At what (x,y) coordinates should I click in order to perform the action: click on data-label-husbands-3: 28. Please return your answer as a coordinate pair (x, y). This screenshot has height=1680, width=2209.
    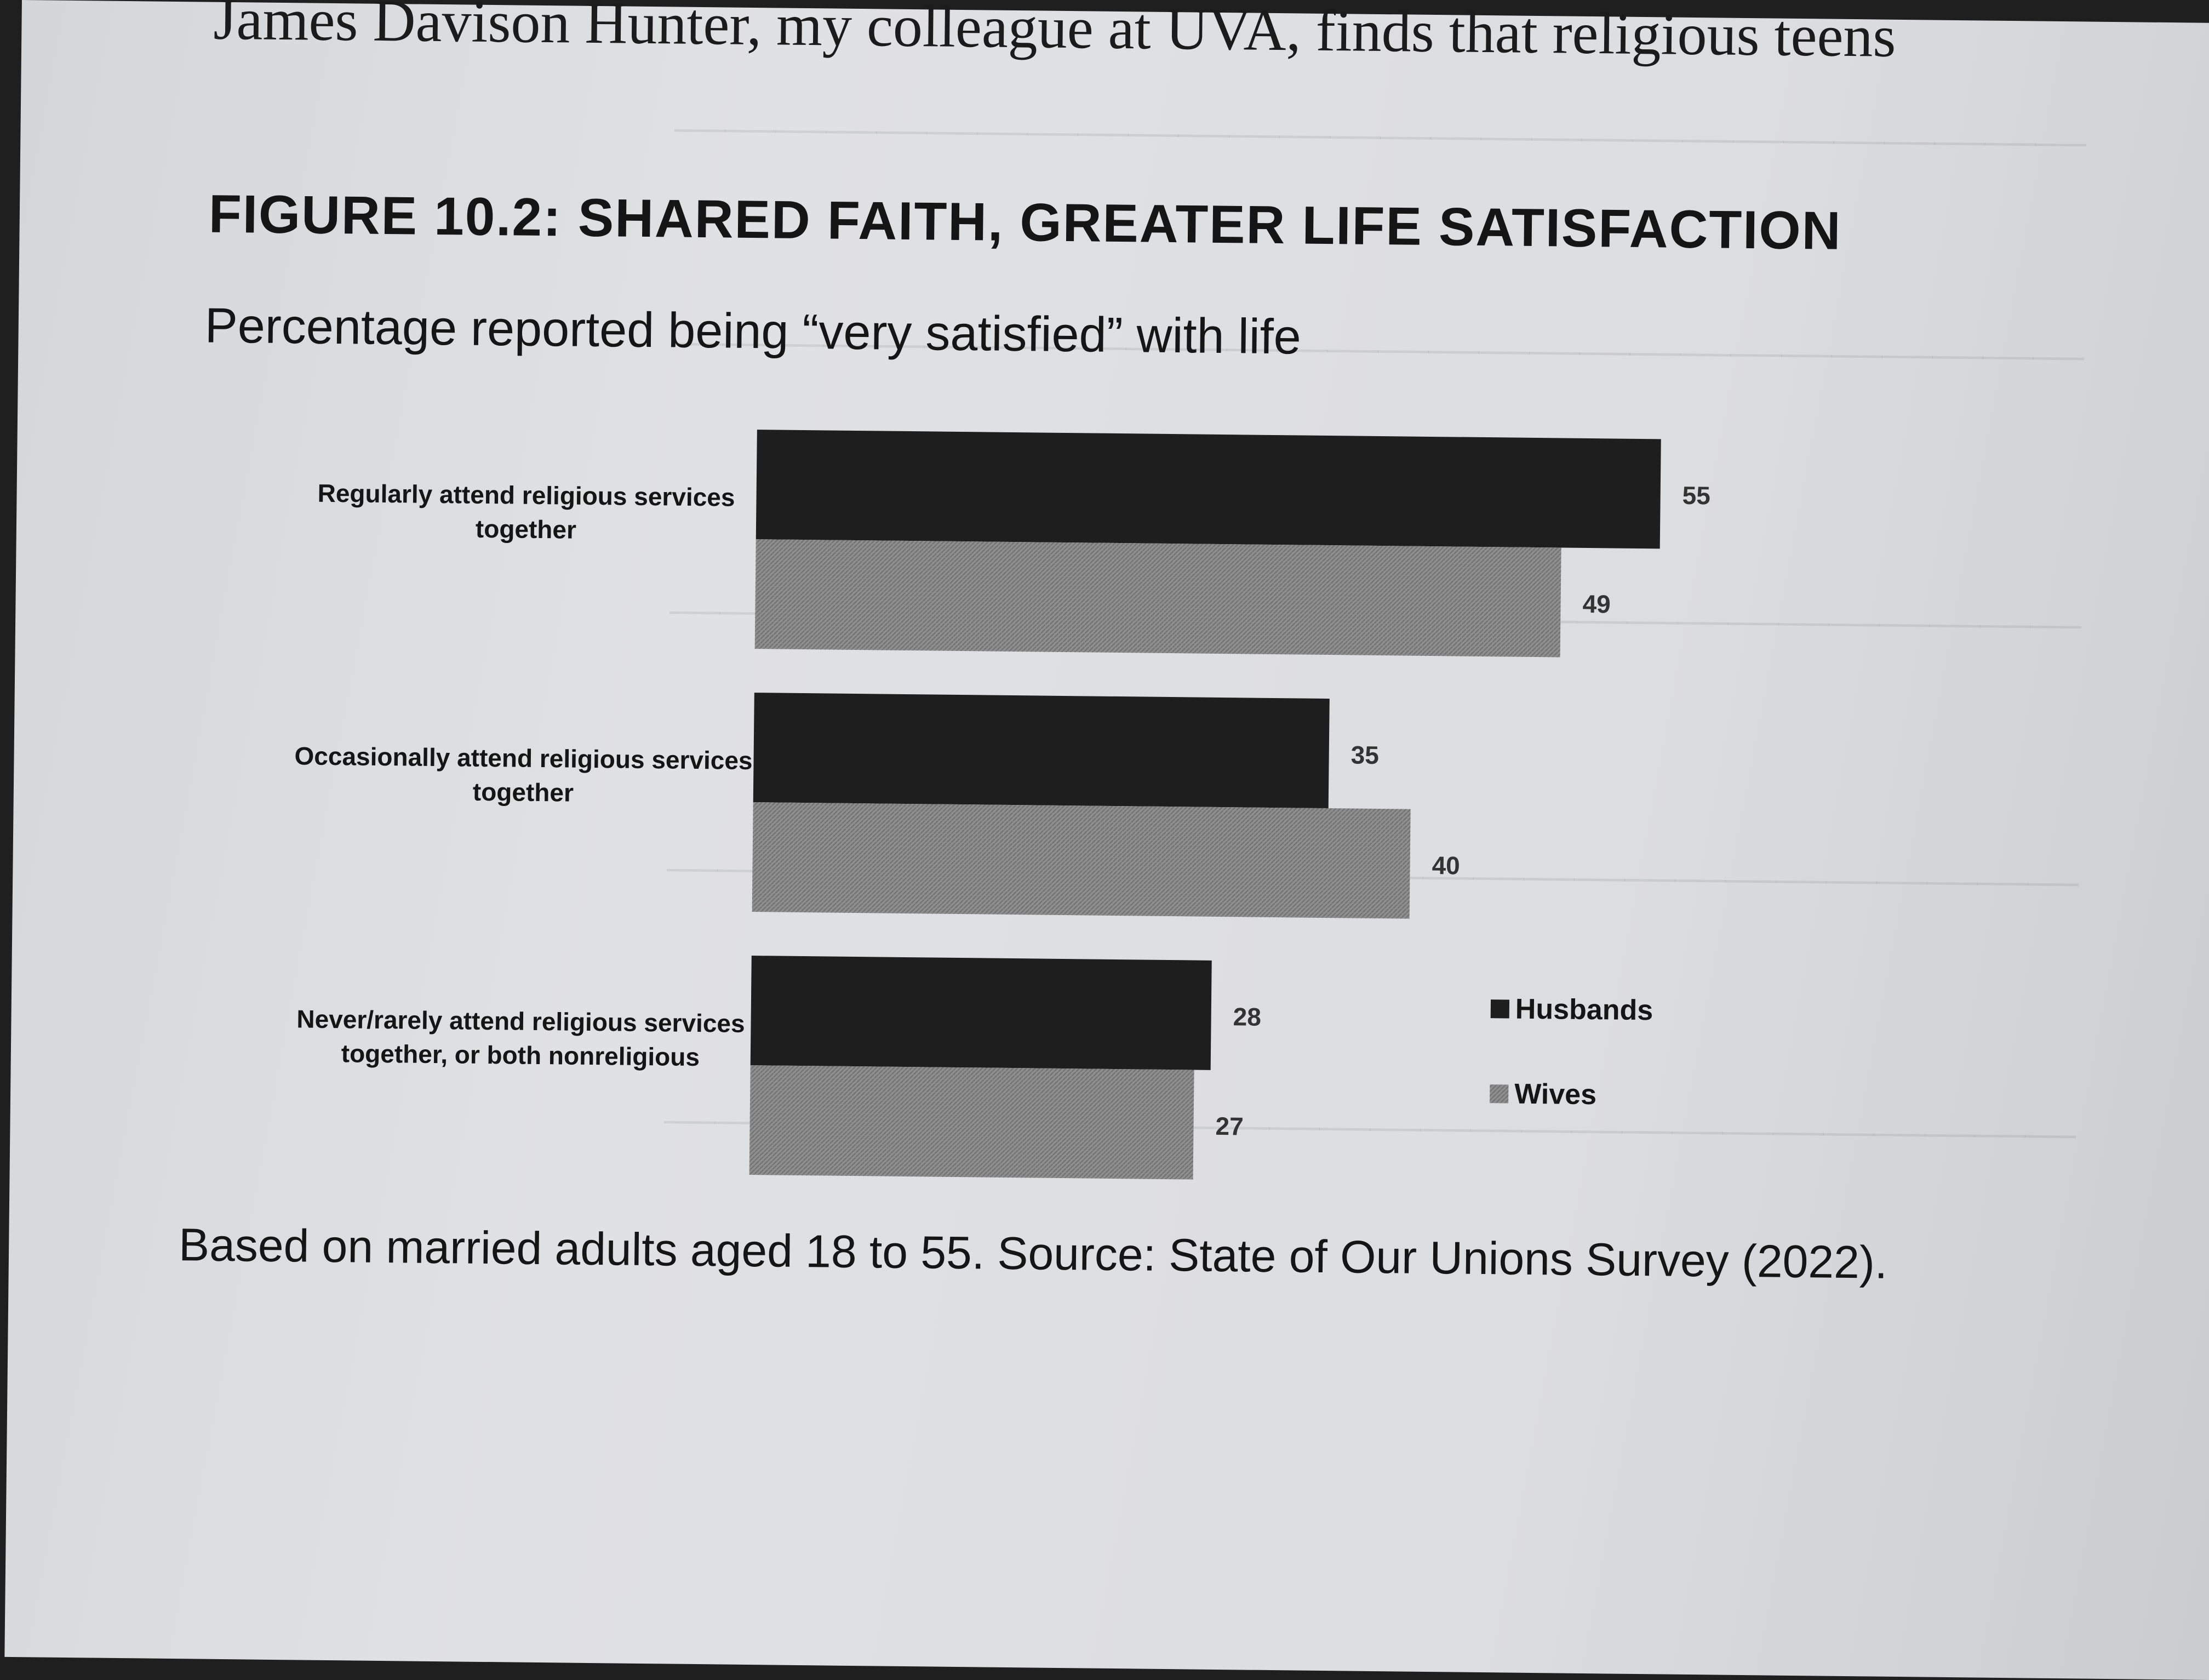
    Looking at the image, I should click on (1247, 1016).